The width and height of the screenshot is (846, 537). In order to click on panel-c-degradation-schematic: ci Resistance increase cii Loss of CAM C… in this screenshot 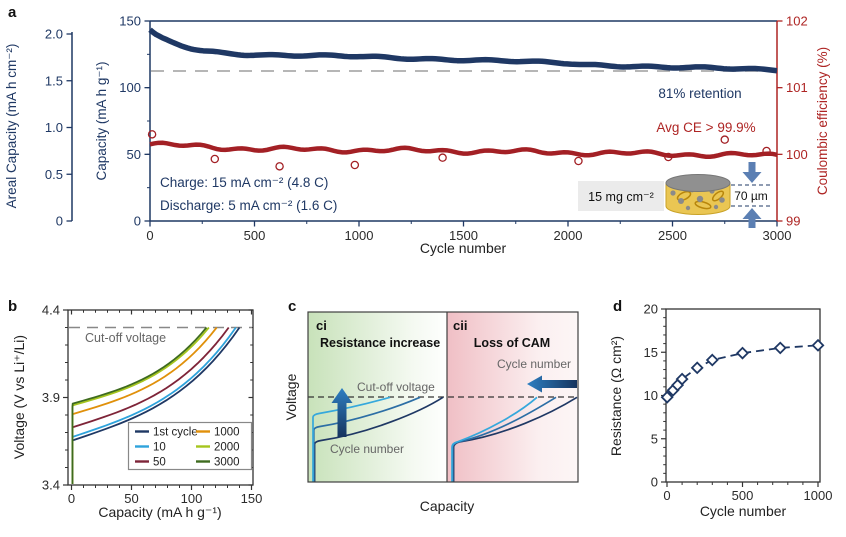, I will do `click(431, 412)`.